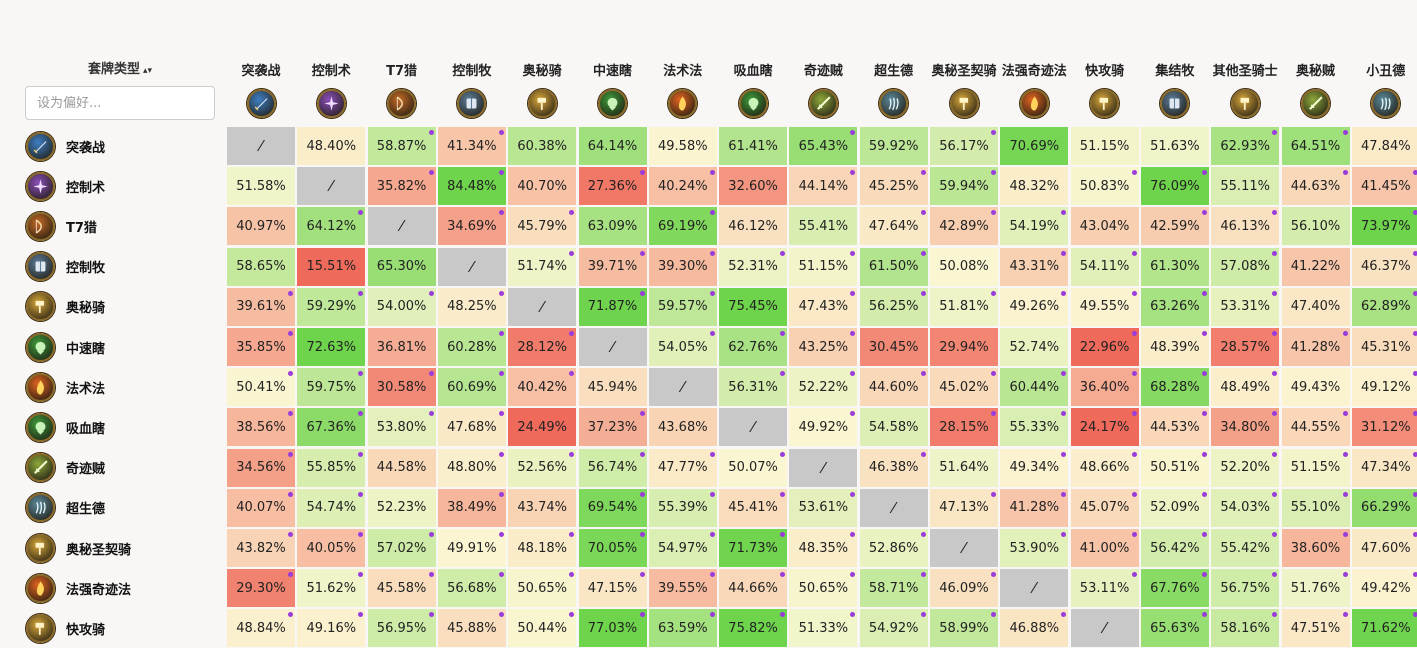 The width and height of the screenshot is (1417, 648). Describe the element at coordinates (471, 507) in the screenshot. I see `winrate-cell: 38.49%` at that location.